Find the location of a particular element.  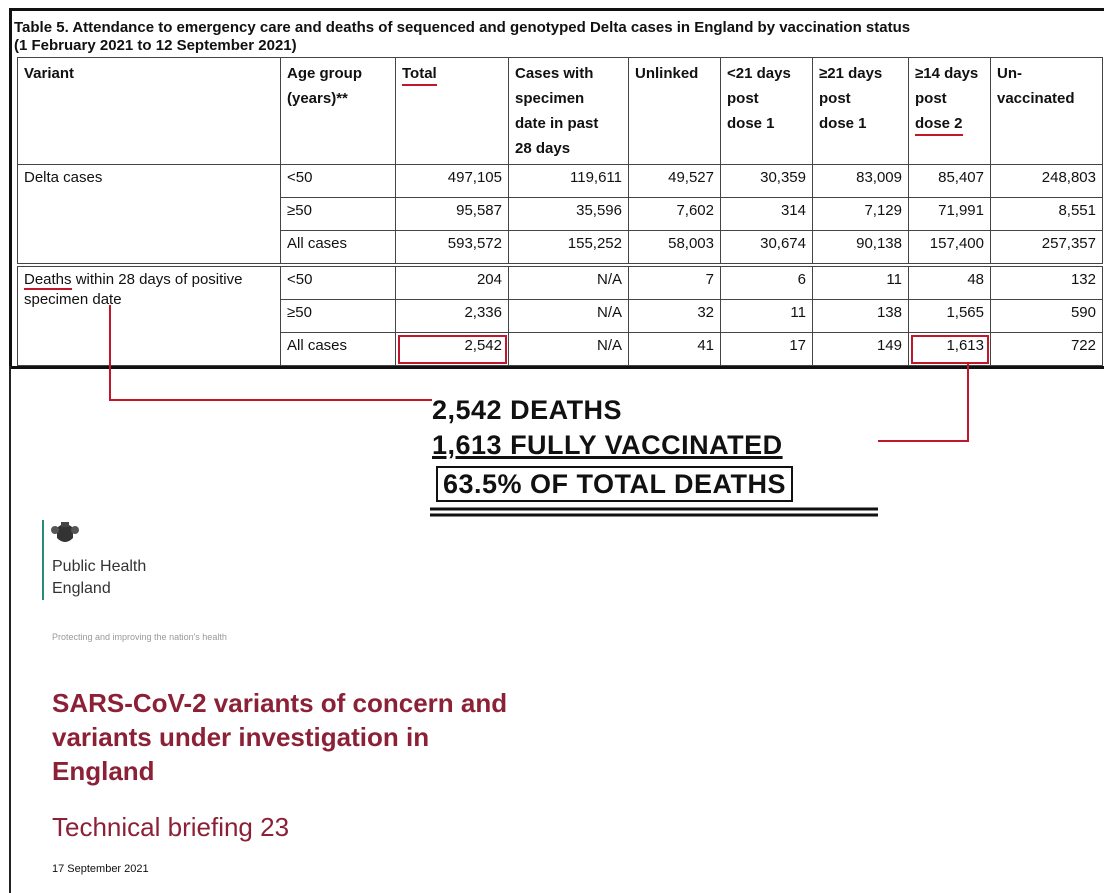

header-line: 28 days is located at coordinates (543, 148).